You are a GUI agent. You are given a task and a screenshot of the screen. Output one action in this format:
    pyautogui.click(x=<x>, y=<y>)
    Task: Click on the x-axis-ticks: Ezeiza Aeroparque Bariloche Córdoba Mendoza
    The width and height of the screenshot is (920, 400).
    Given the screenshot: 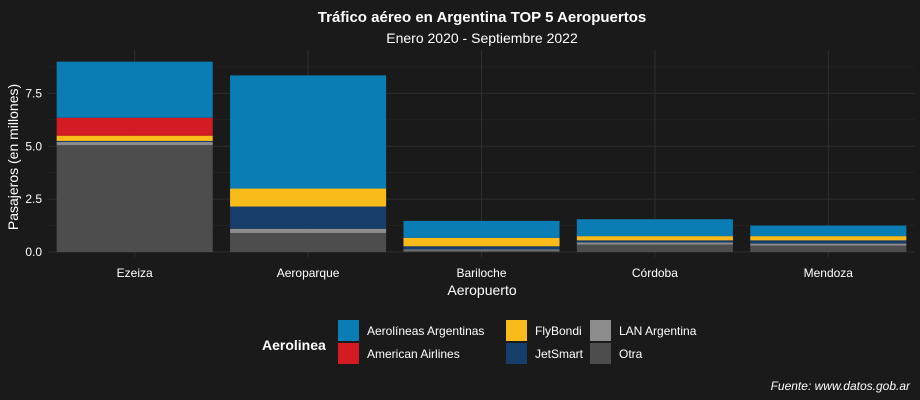 What is the action you would take?
    pyautogui.click(x=485, y=273)
    